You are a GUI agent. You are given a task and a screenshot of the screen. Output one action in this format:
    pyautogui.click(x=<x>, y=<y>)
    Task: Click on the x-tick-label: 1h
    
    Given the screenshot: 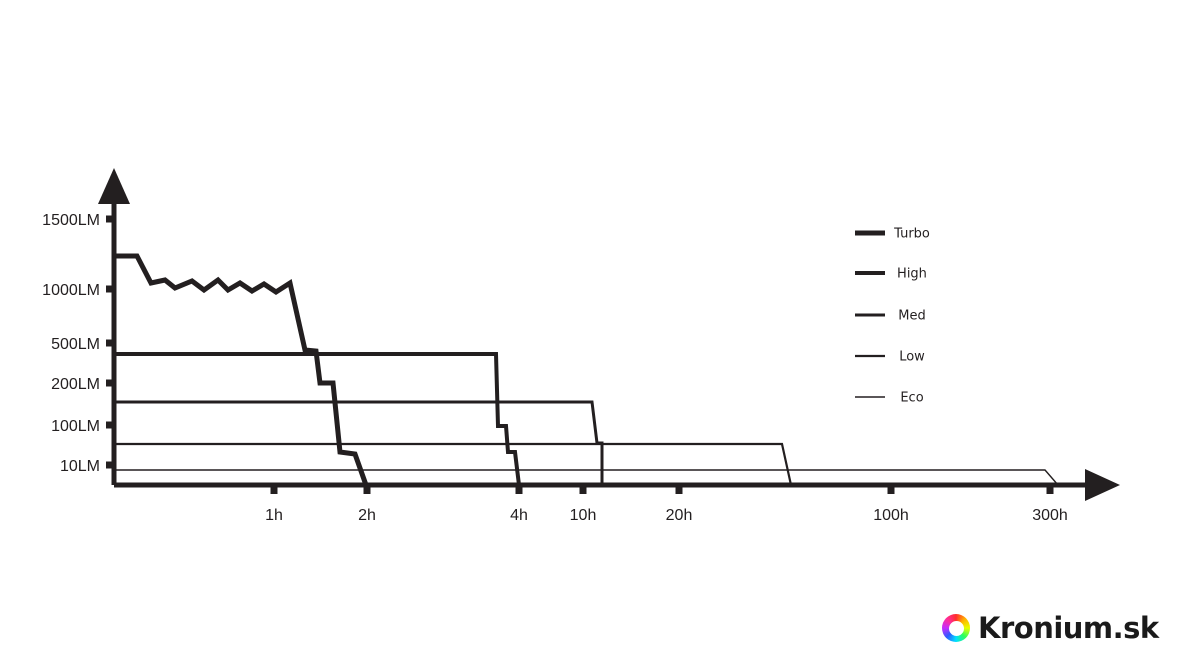 What is the action you would take?
    pyautogui.click(x=274, y=515)
    